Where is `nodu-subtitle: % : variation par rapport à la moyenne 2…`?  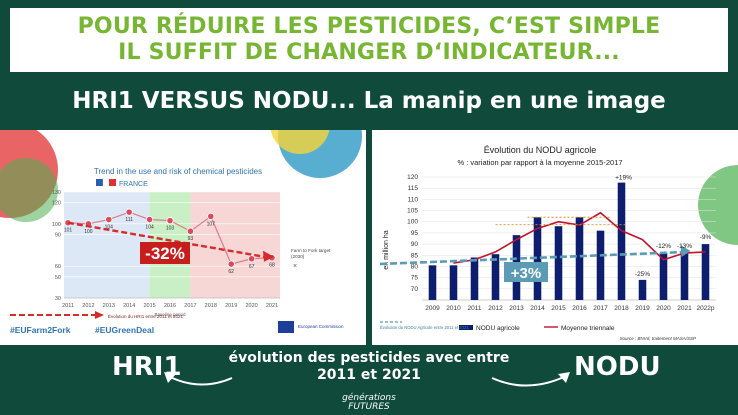
nodu-subtitle: % : variation par rapport à la moyenne 2… is located at coordinates (539, 162).